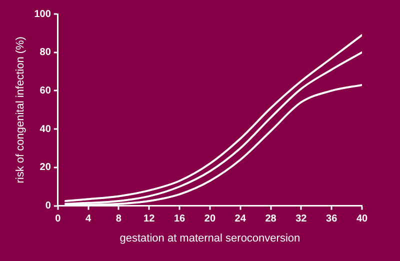 The width and height of the screenshot is (400, 261). What do you see at coordinates (20, 110) in the screenshot?
I see `y-axis-title: risk of congenital infection (%)` at bounding box center [20, 110].